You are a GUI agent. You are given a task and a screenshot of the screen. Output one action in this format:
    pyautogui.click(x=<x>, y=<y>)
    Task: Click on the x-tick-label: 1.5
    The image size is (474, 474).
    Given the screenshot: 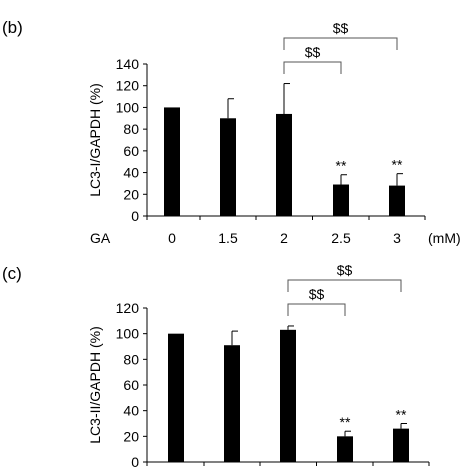 What is the action you would take?
    pyautogui.click(x=228, y=238)
    